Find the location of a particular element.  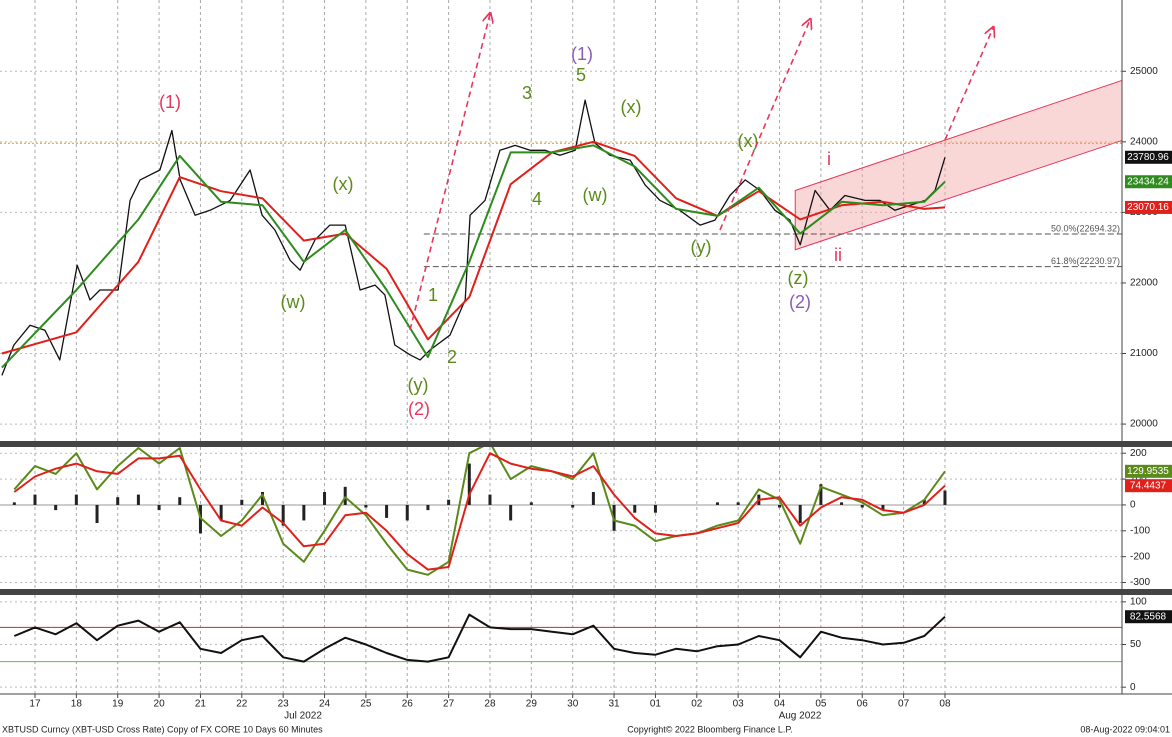

wave-label: (w) is located at coordinates (293, 302).